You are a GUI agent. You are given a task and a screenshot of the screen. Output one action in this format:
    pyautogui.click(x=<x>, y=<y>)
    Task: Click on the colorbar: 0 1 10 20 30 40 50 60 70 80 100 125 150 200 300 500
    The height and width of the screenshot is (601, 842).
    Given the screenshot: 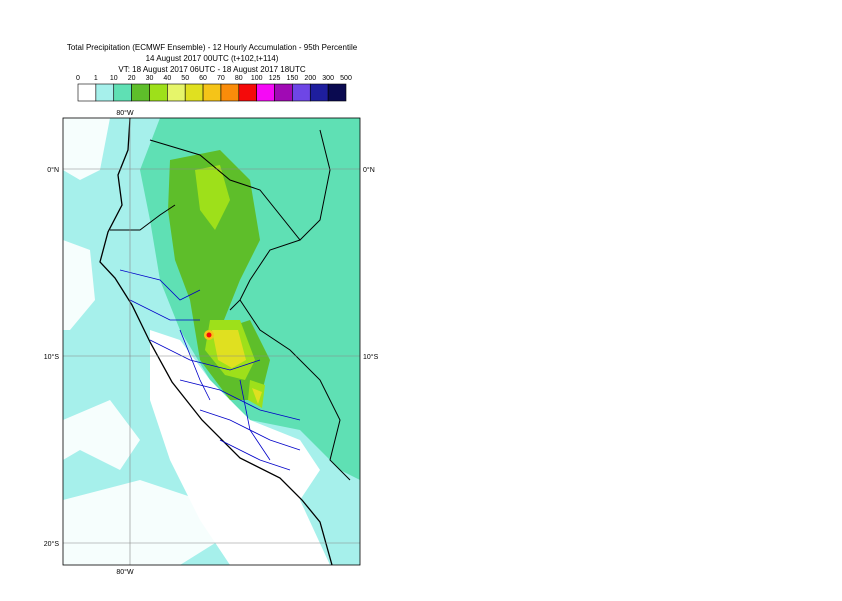 What is the action you would take?
    pyautogui.click(x=214, y=88)
    